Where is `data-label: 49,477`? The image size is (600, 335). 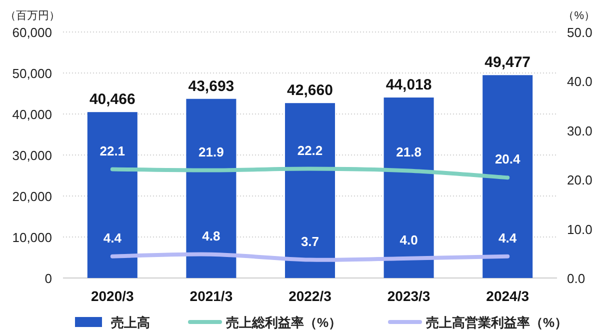
data-label: 49,477 is located at coordinates (507, 63).